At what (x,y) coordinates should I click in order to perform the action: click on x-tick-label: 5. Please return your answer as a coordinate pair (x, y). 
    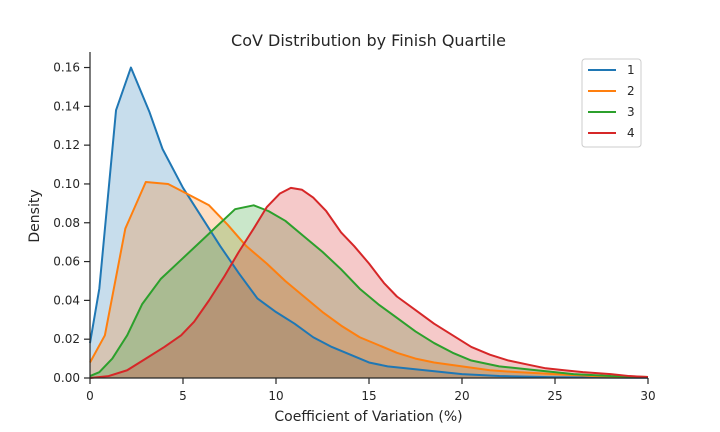
    Looking at the image, I should click on (183, 396).